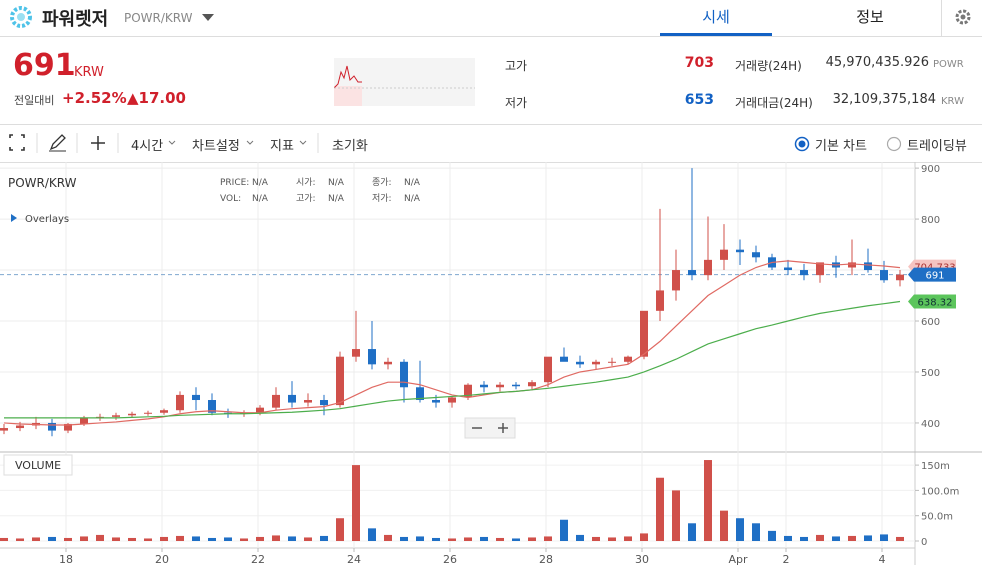 The image size is (982, 565). Describe the element at coordinates (786, 559) in the screenshot. I see `x-tick-label: 2` at that location.